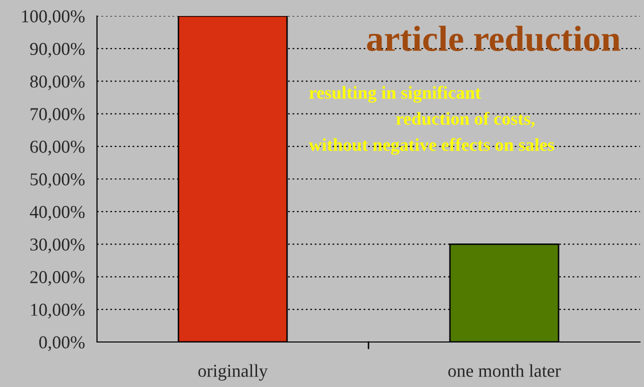 Image resolution: width=644 pixels, height=387 pixels. I want to click on x-tick-label: originally, so click(233, 372).